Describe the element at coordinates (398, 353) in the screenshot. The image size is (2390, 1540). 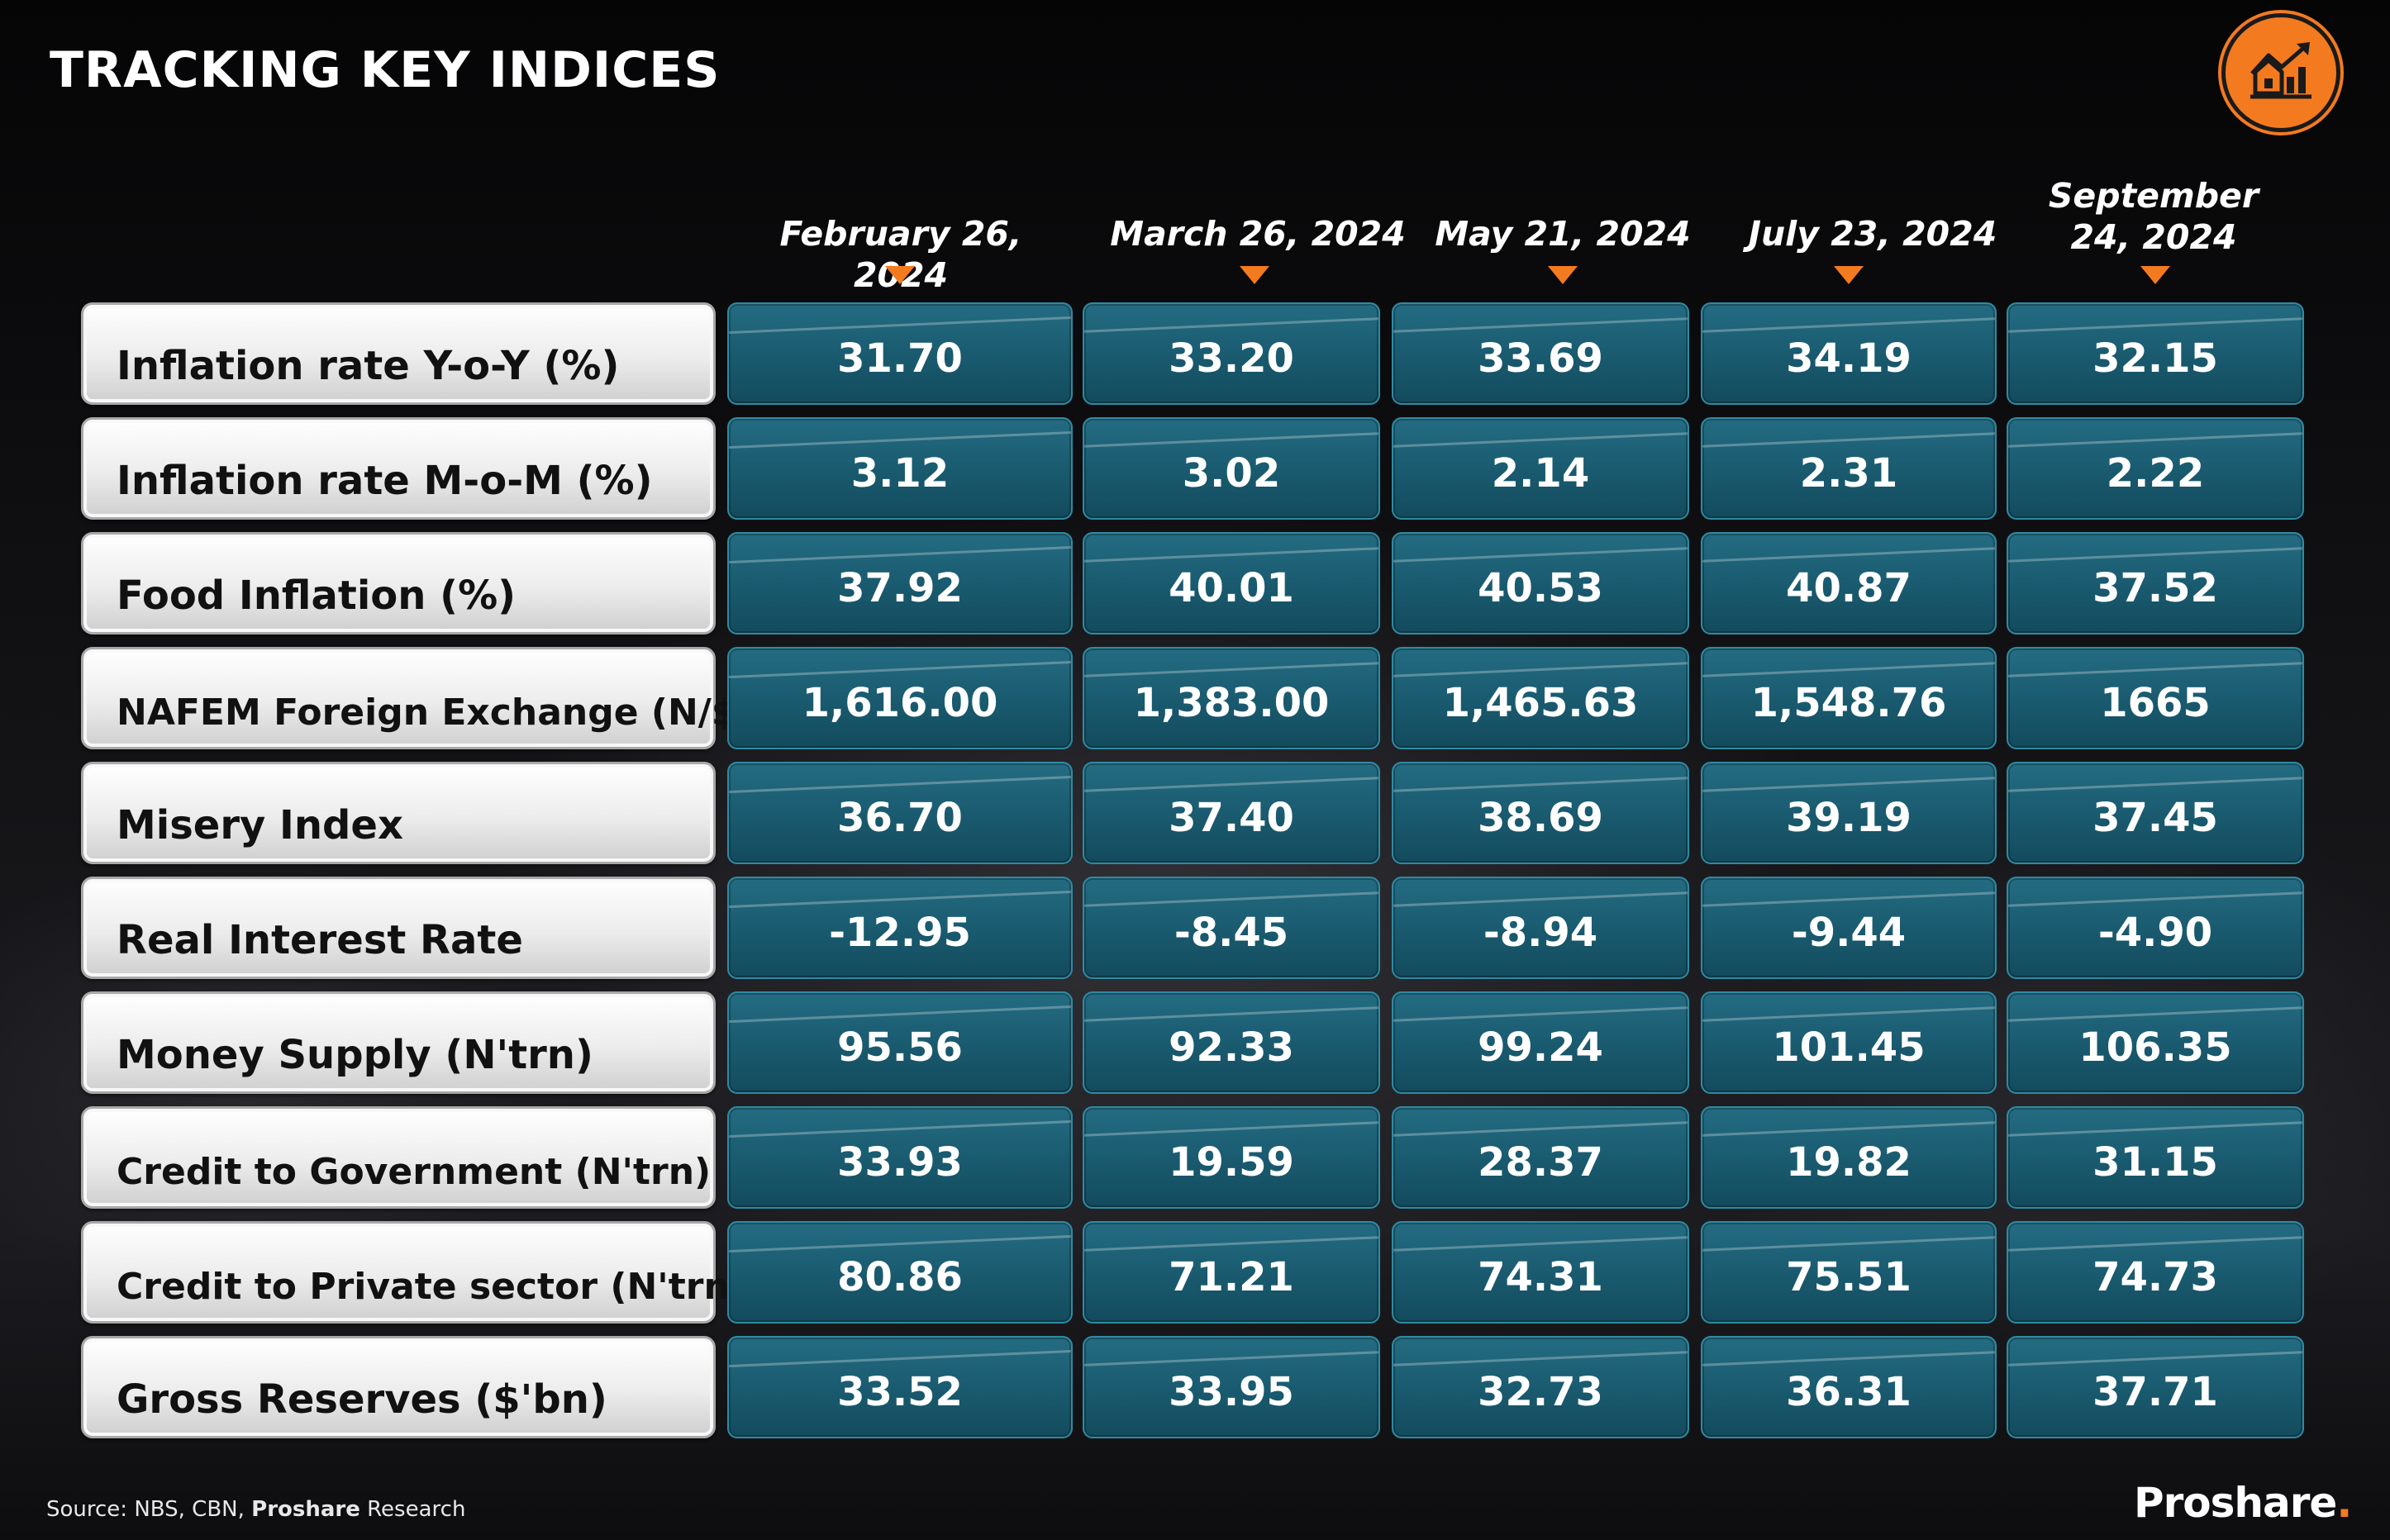
I see `row-label: Inflation rate Y-o-Y (%)` at that location.